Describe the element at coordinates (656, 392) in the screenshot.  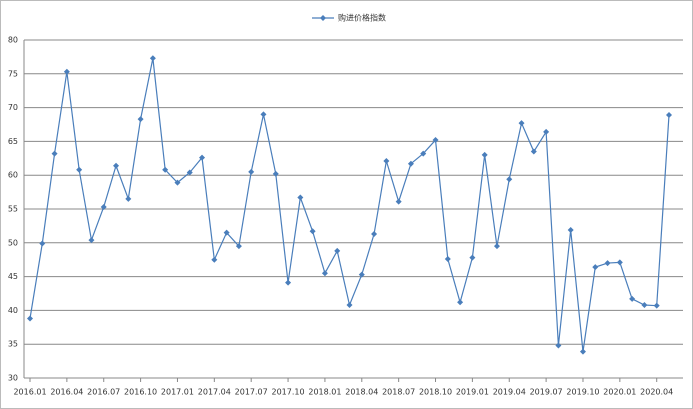
I see `x-tick-label: 2020.04` at that location.